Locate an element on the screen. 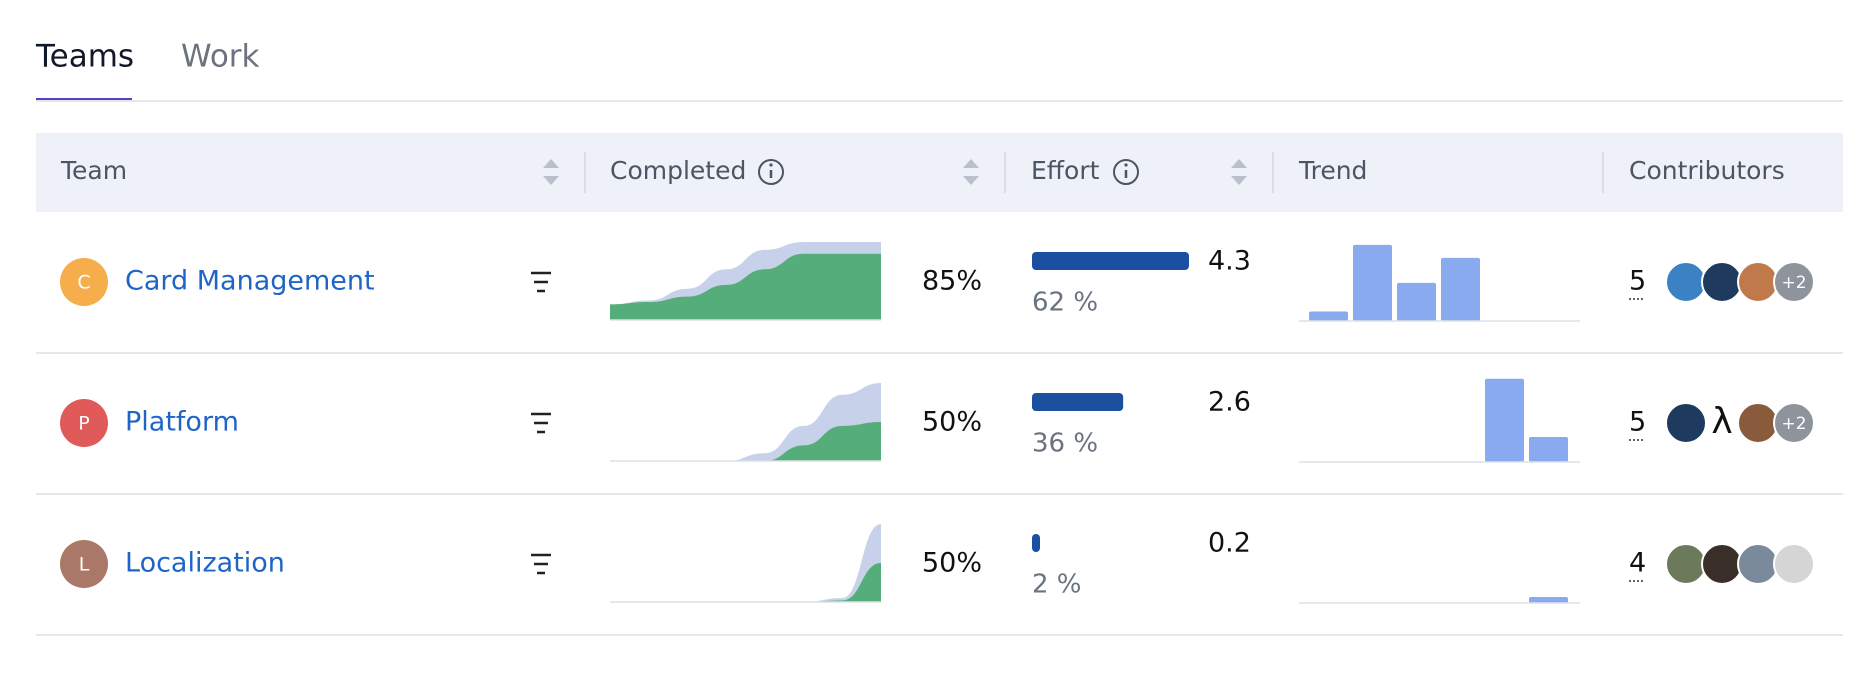  column-header: Effort is located at coordinates (1065, 170).